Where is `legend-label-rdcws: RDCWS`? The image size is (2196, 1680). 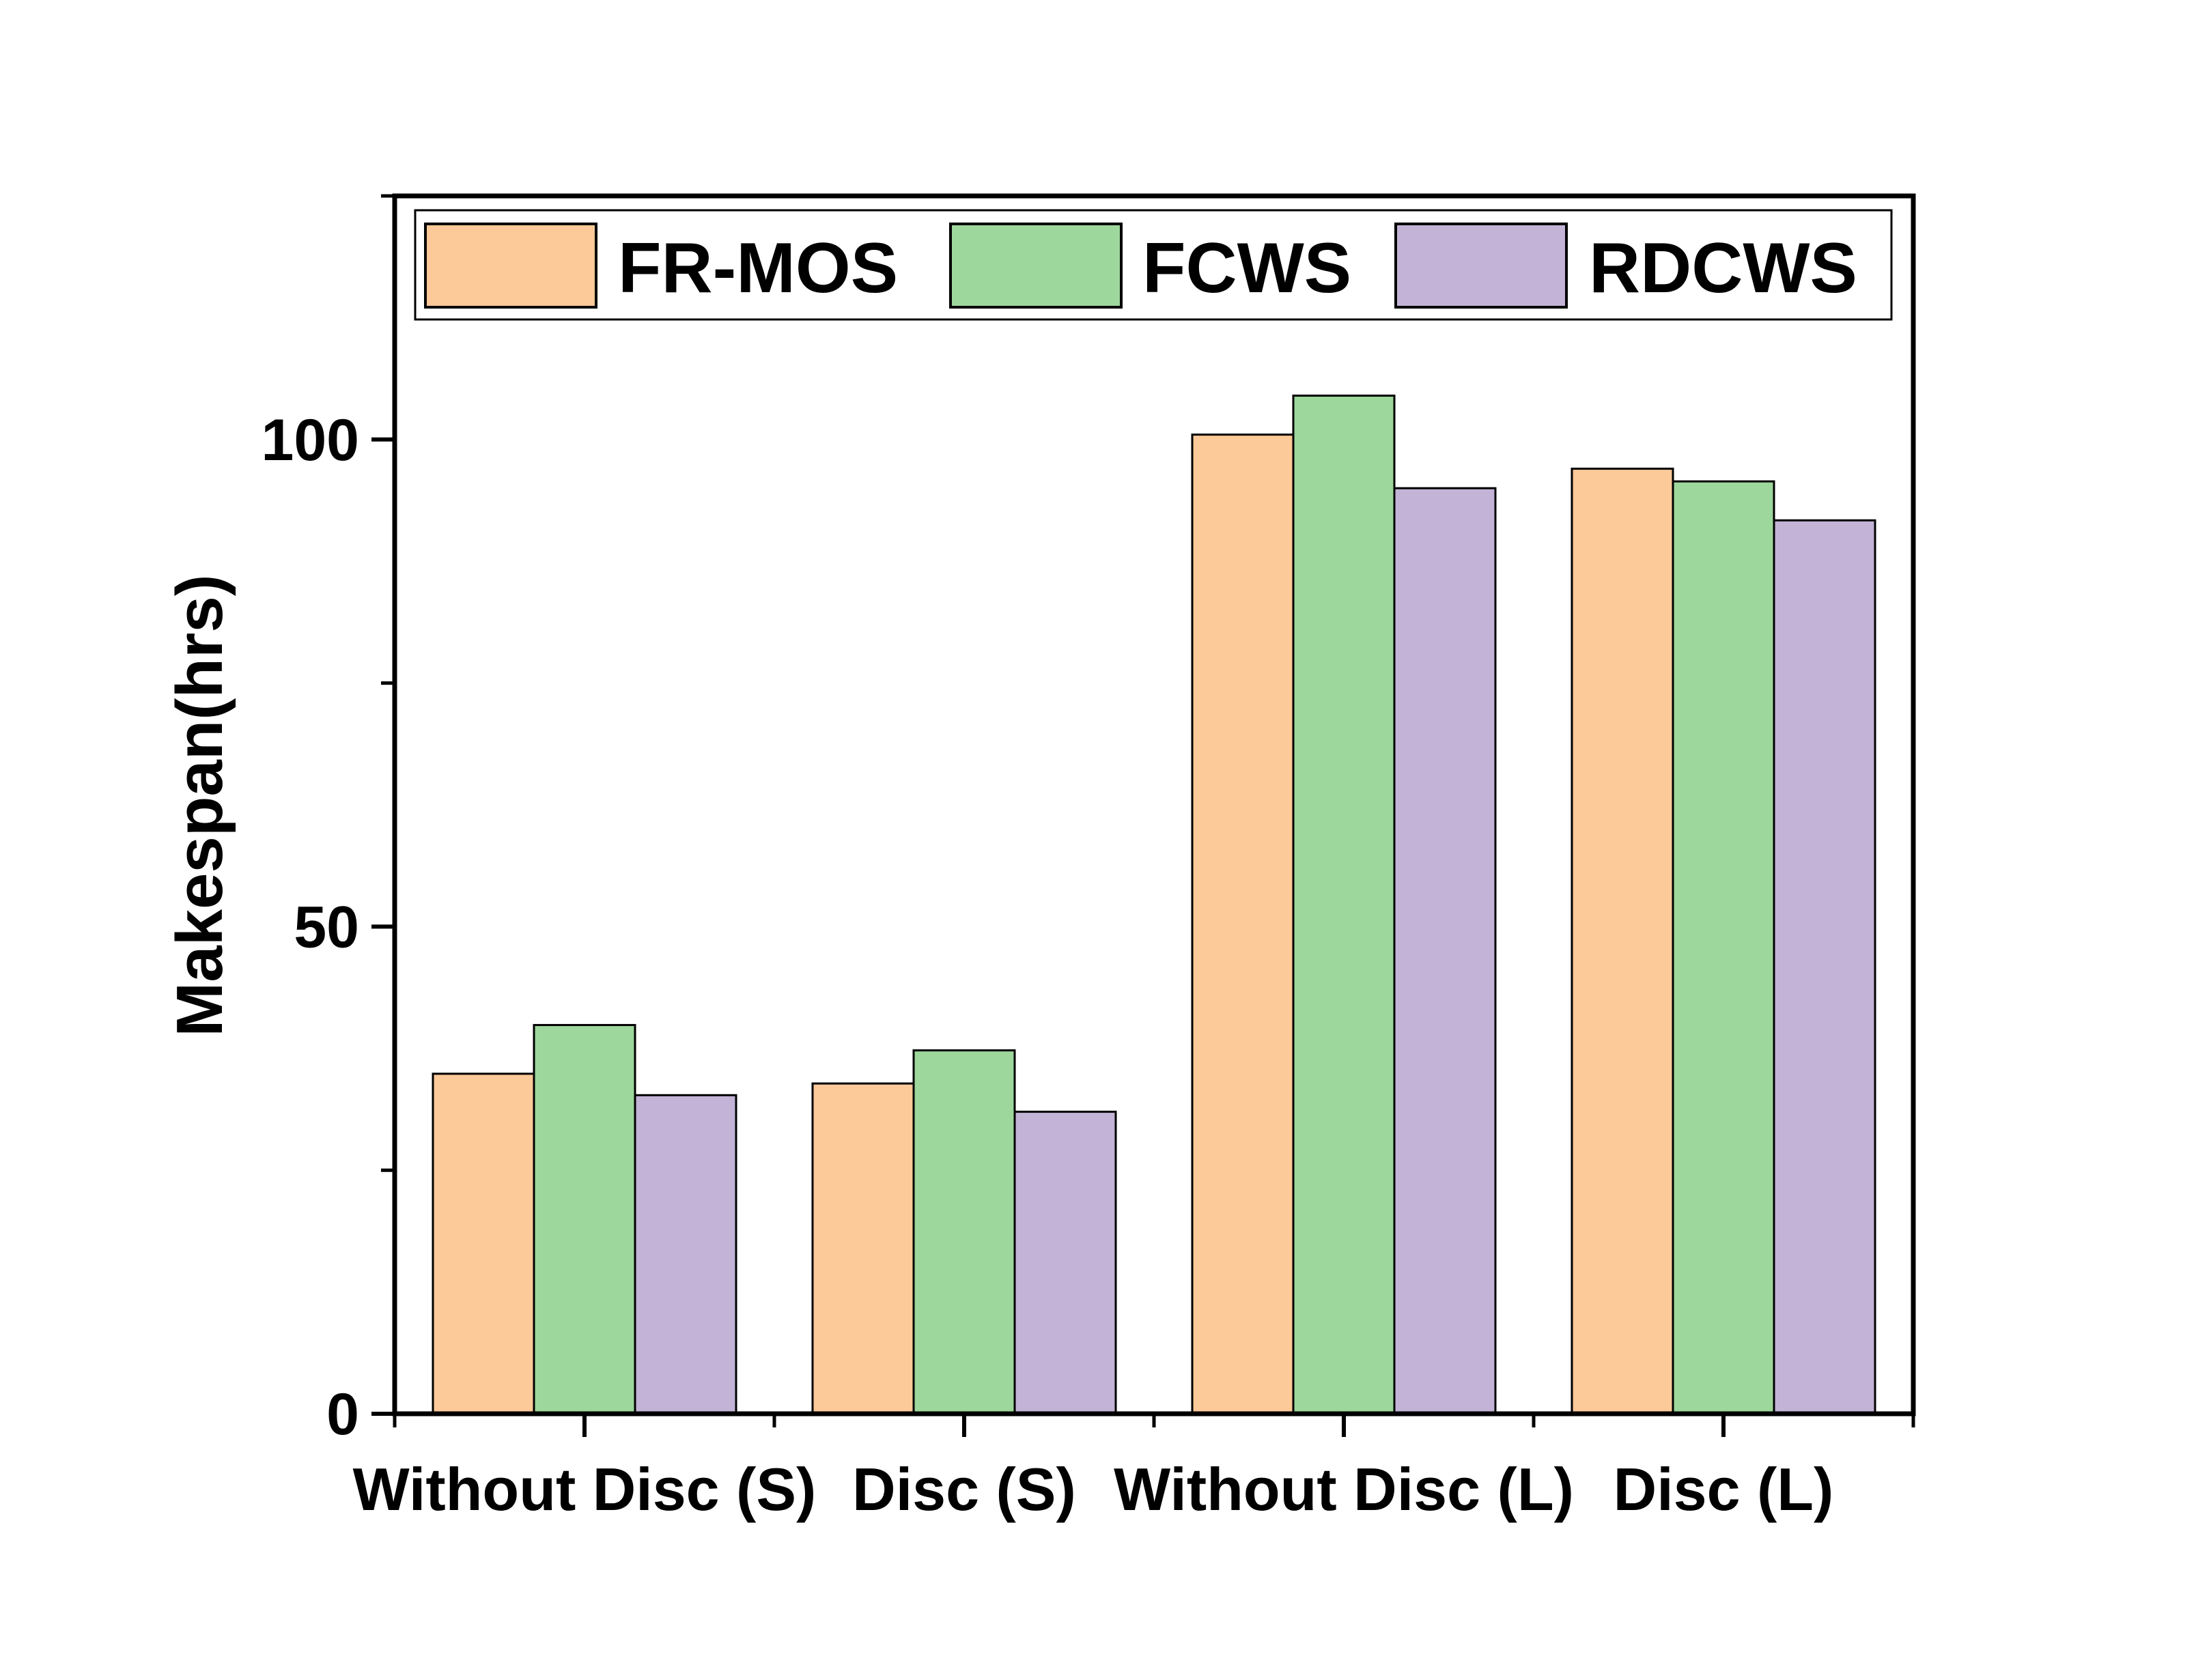 legend-label-rdcws: RDCWS is located at coordinates (1723, 268).